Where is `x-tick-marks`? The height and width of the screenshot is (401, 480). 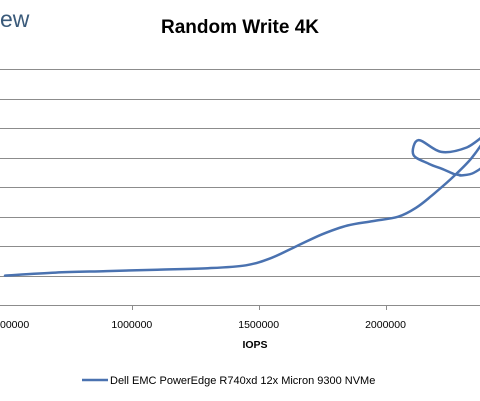 x-tick-marks is located at coordinates (259, 307).